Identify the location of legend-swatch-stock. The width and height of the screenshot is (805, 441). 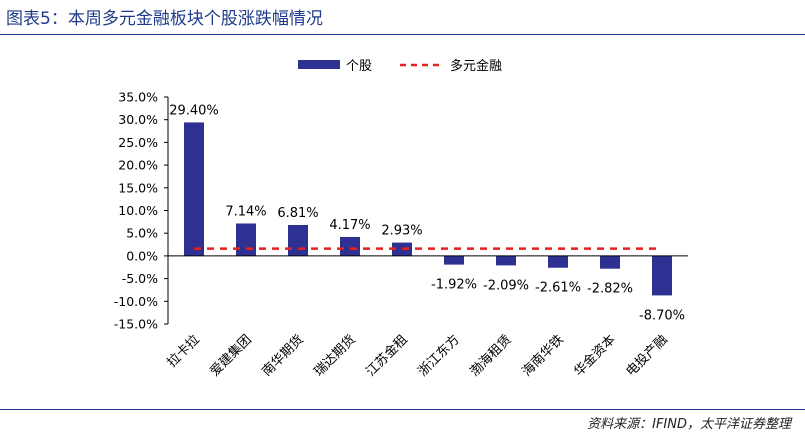
(319, 64).